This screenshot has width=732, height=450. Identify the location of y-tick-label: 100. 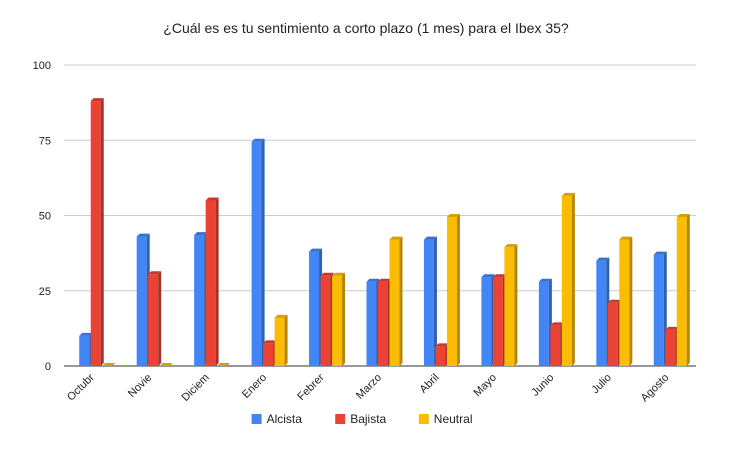
(42, 66).